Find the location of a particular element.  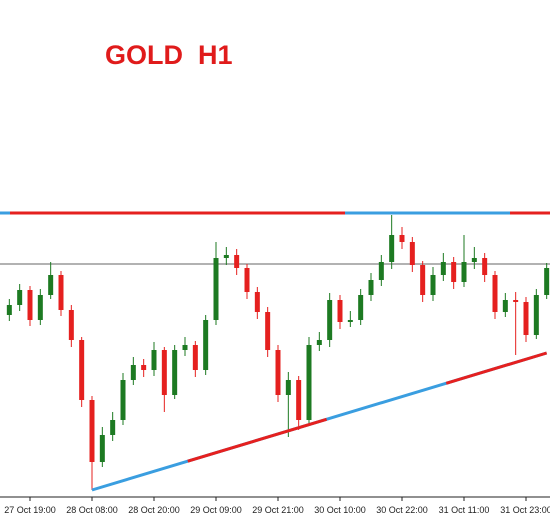

x-tick-label: 29 Oct 09:00 is located at coordinates (216, 510).